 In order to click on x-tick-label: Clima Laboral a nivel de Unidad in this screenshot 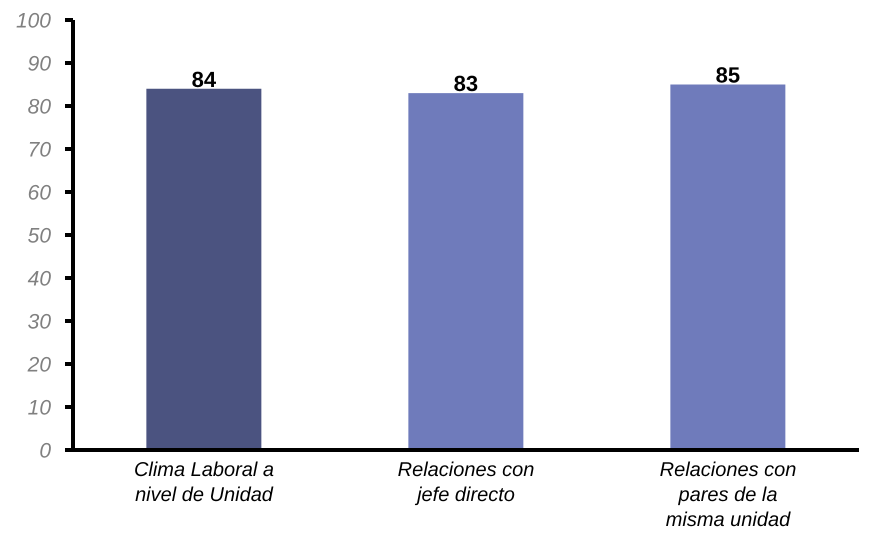, I will do `click(204, 482)`.